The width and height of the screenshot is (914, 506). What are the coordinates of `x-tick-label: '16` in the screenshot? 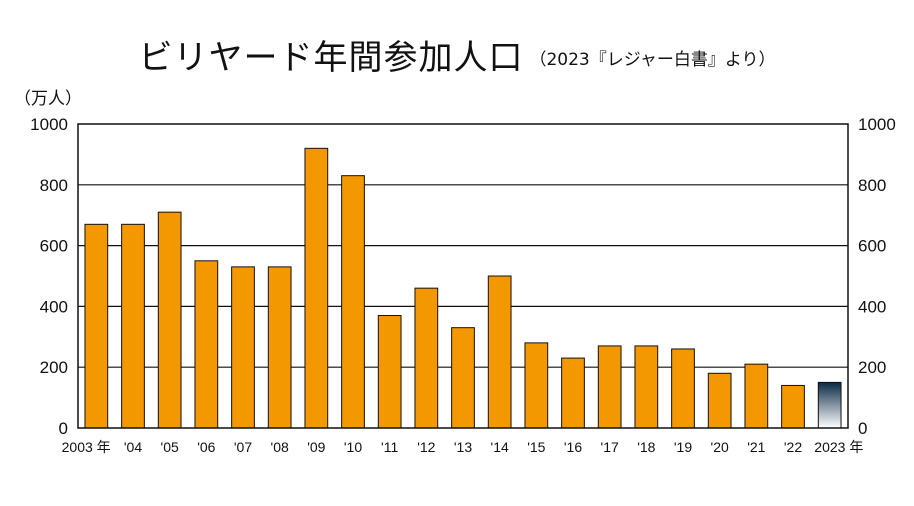 It's located at (573, 447).